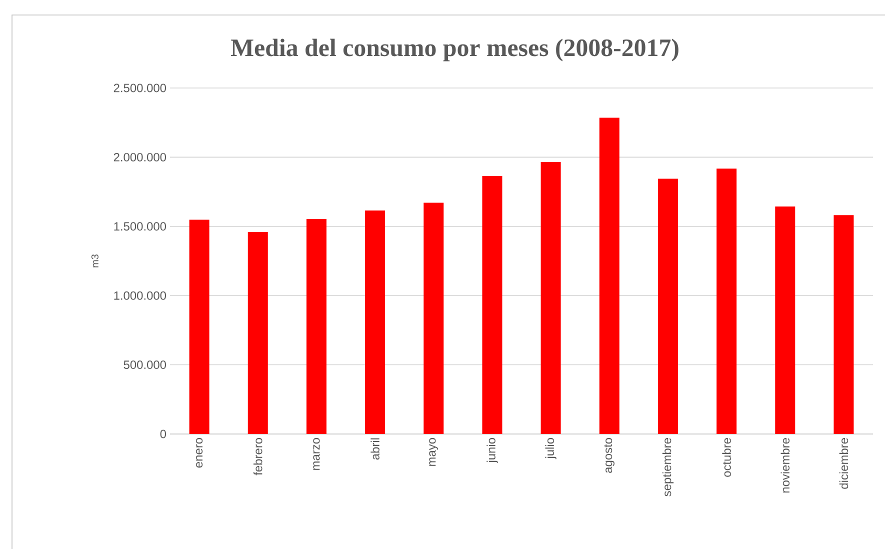 The height and width of the screenshot is (549, 885). I want to click on x-tick-label: junio, so click(492, 451).